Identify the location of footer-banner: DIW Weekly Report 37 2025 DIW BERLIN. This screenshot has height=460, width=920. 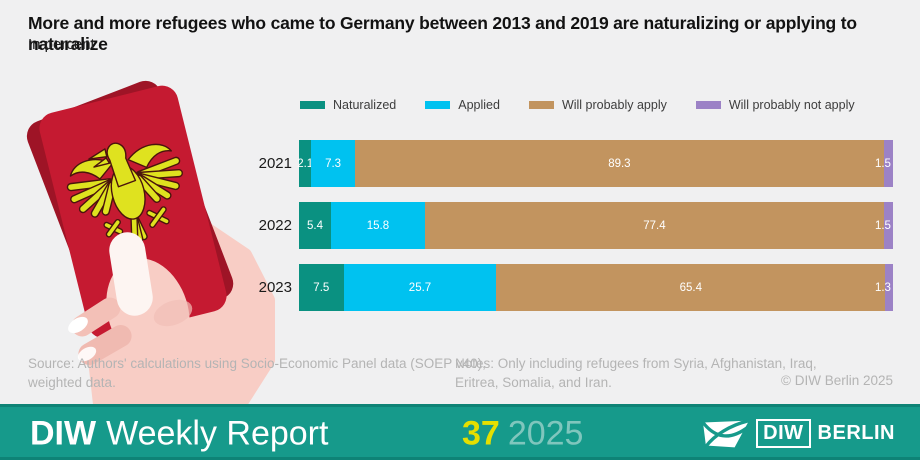
(460, 432).